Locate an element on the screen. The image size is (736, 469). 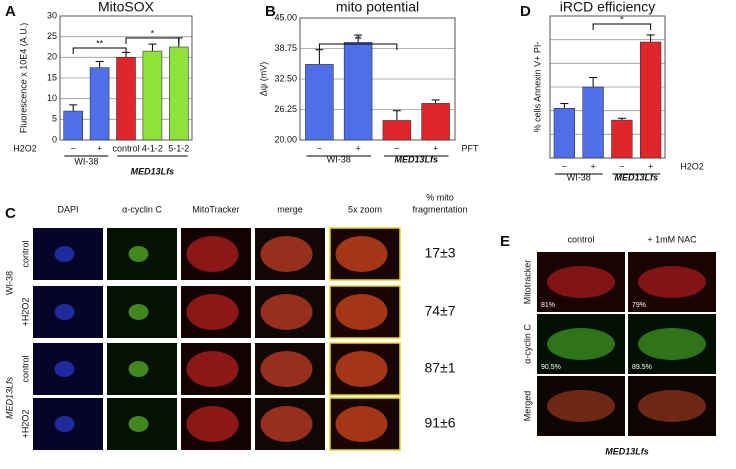
y-tick-label: 30 is located at coordinates (52, 15).